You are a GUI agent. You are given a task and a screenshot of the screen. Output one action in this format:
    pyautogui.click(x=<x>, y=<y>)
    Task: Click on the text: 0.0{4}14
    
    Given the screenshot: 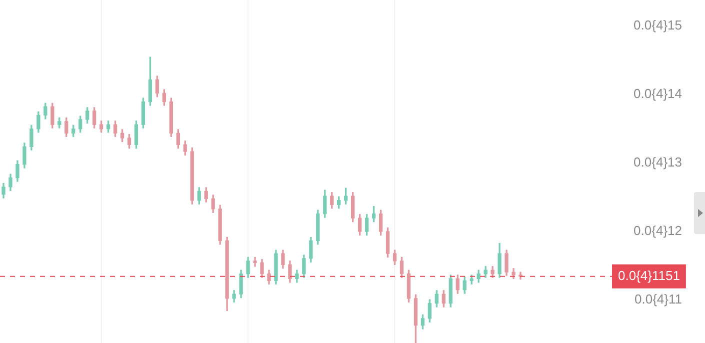 What is the action you would take?
    pyautogui.click(x=658, y=94)
    